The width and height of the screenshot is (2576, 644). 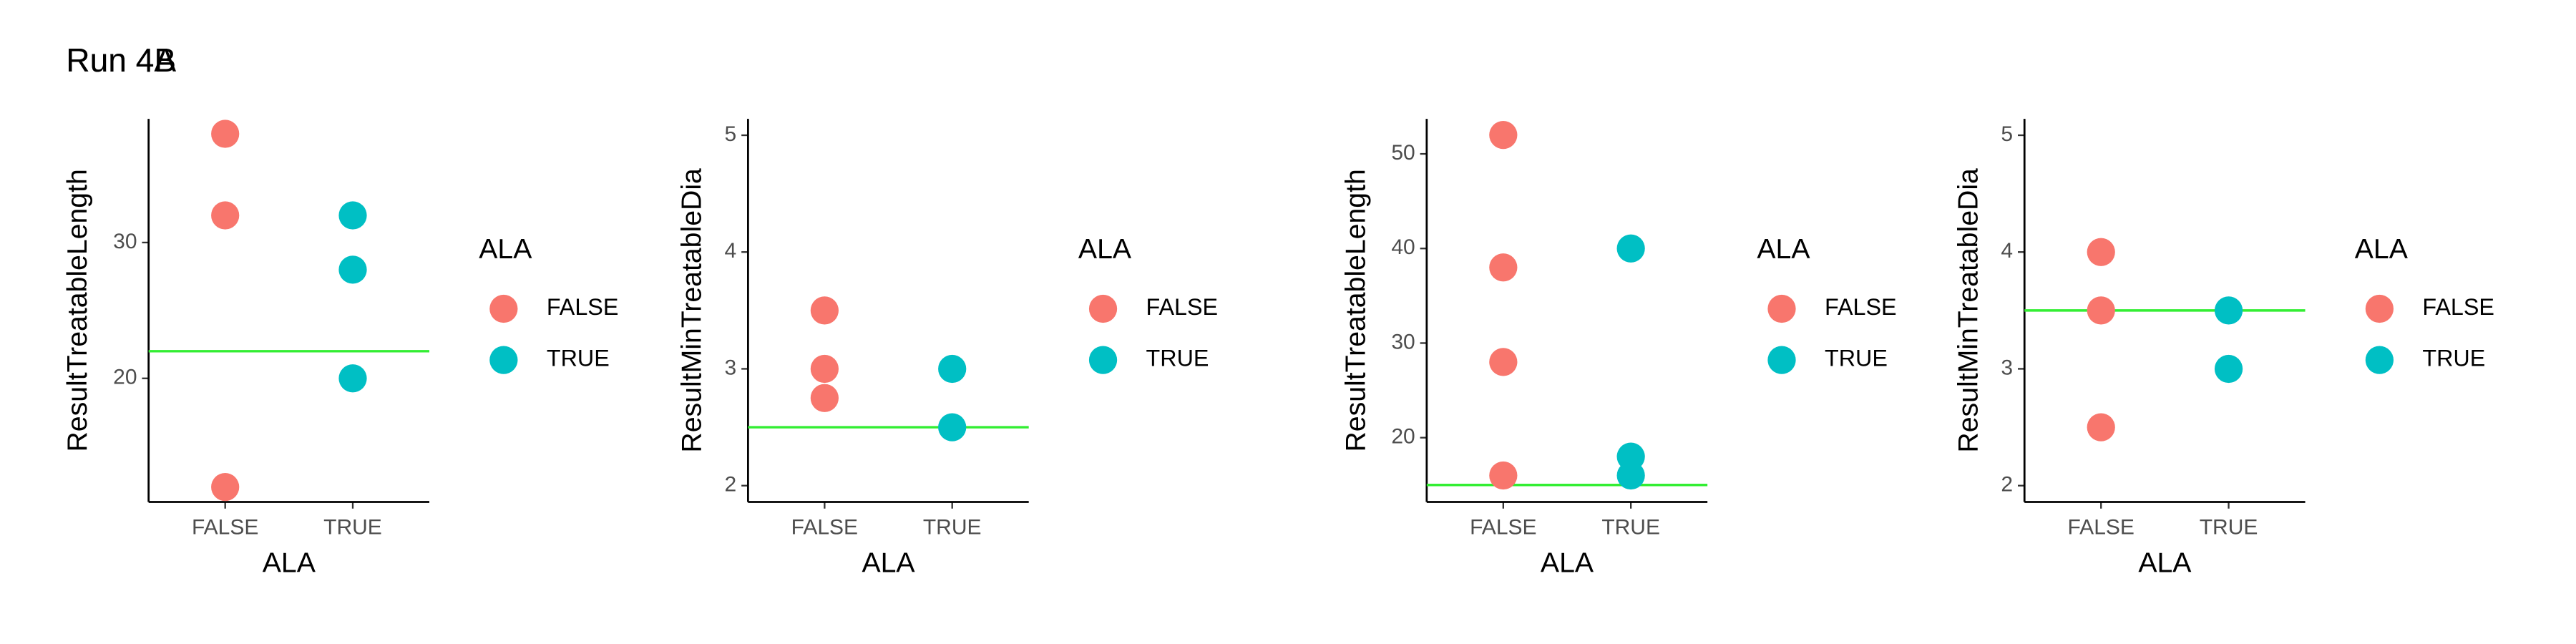 I want to click on panel-title: Run 4A, so click(x=121, y=60).